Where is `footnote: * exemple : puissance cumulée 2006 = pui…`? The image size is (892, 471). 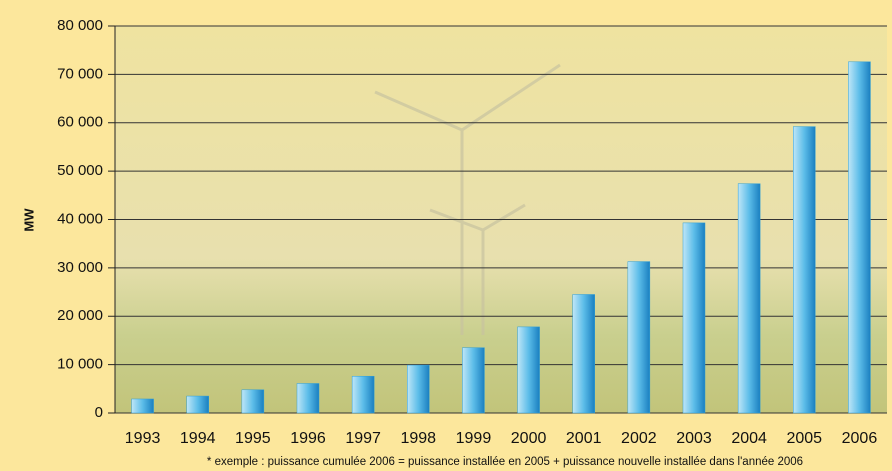 footnote: * exemple : puissance cumulée 2006 = pui… is located at coordinates (505, 462).